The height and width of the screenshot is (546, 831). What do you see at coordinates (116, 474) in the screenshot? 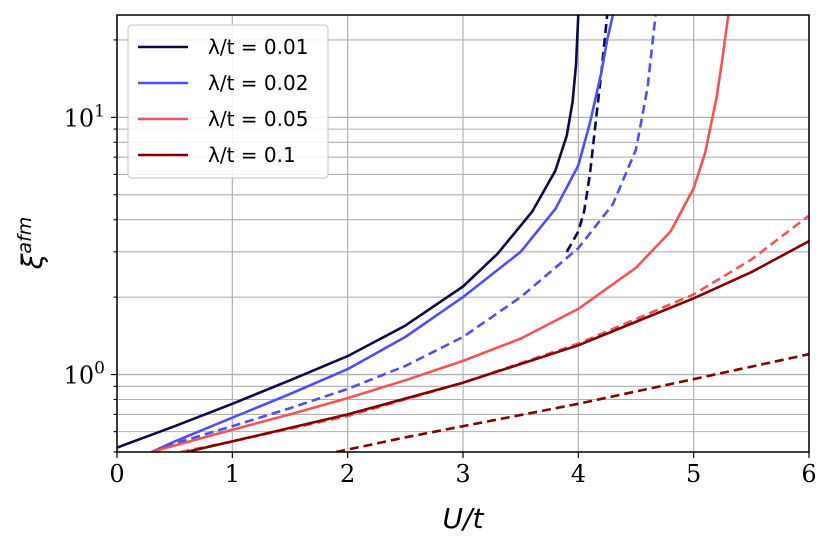
I see `x-tick-label: 0` at bounding box center [116, 474].